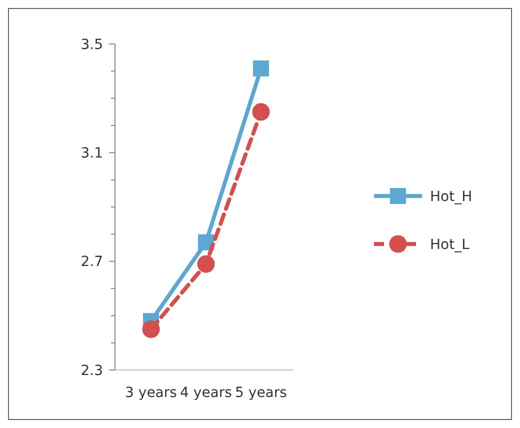 The width and height of the screenshot is (520, 428). Describe the element at coordinates (261, 393) in the screenshot. I see `x-tick-label: 5 years` at that location.